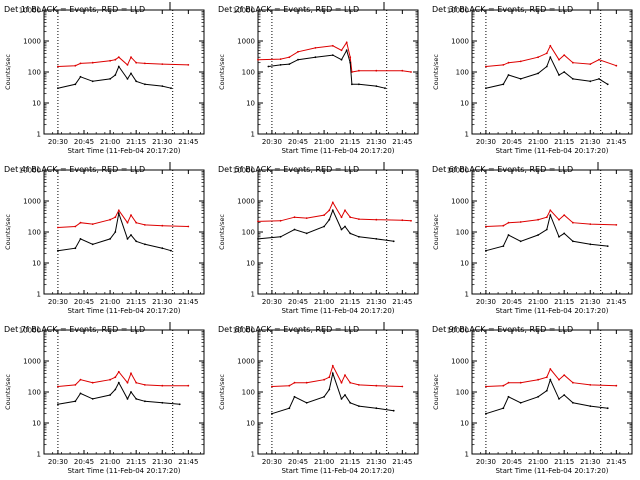  I want to click on x-tick-label: 21:00, so click(538, 302).